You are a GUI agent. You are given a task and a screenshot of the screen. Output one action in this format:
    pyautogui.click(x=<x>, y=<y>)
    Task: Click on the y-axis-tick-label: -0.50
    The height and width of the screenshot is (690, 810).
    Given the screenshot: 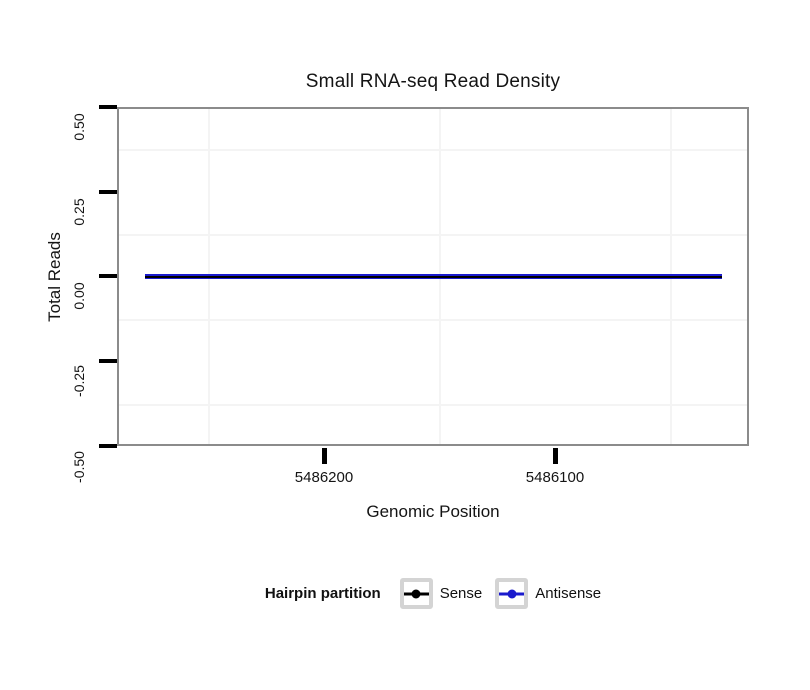 What is the action you would take?
    pyautogui.click(x=79, y=467)
    